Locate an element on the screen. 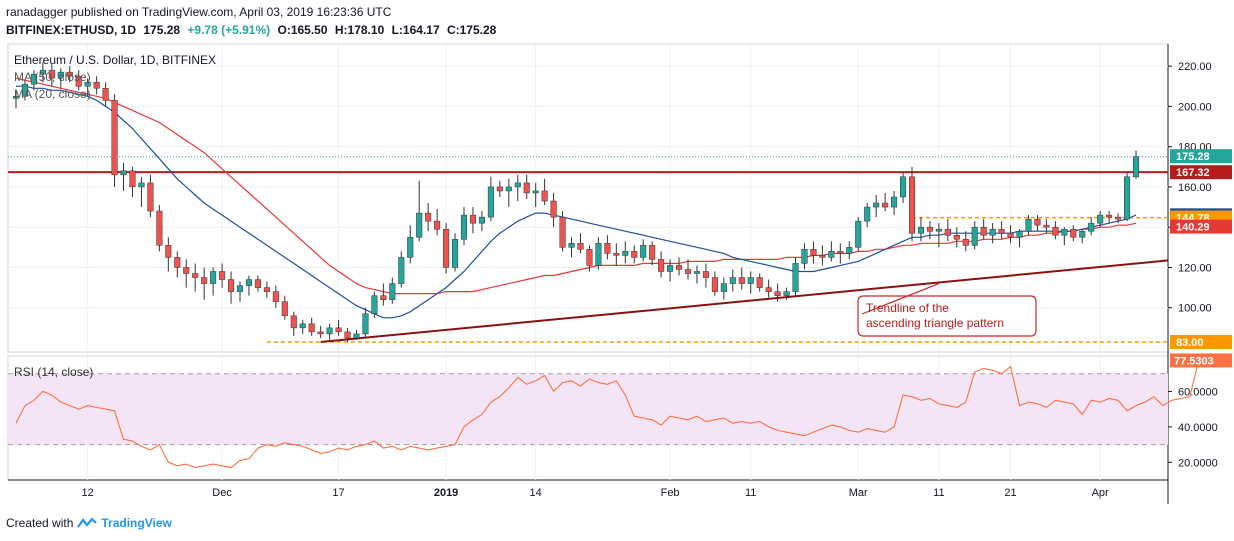  sma20-legend: MA (20, close) is located at coordinates (52, 94).